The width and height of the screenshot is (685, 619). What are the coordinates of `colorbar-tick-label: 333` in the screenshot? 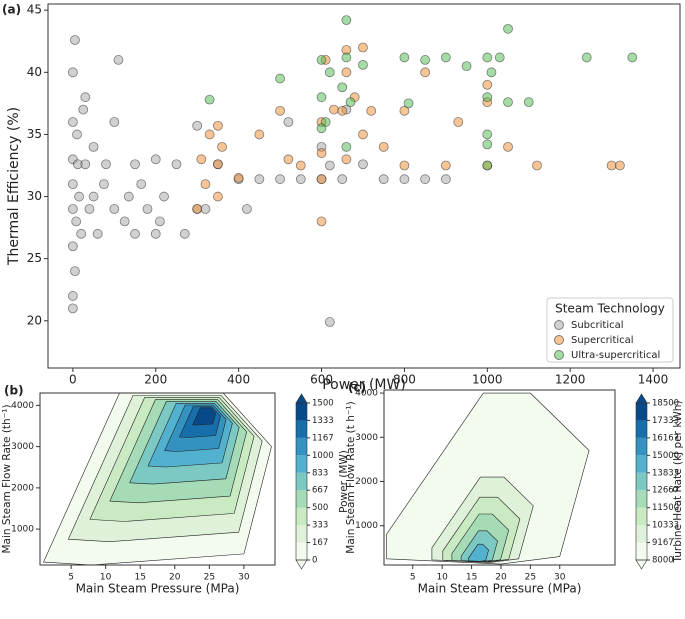 It's located at (320, 526).